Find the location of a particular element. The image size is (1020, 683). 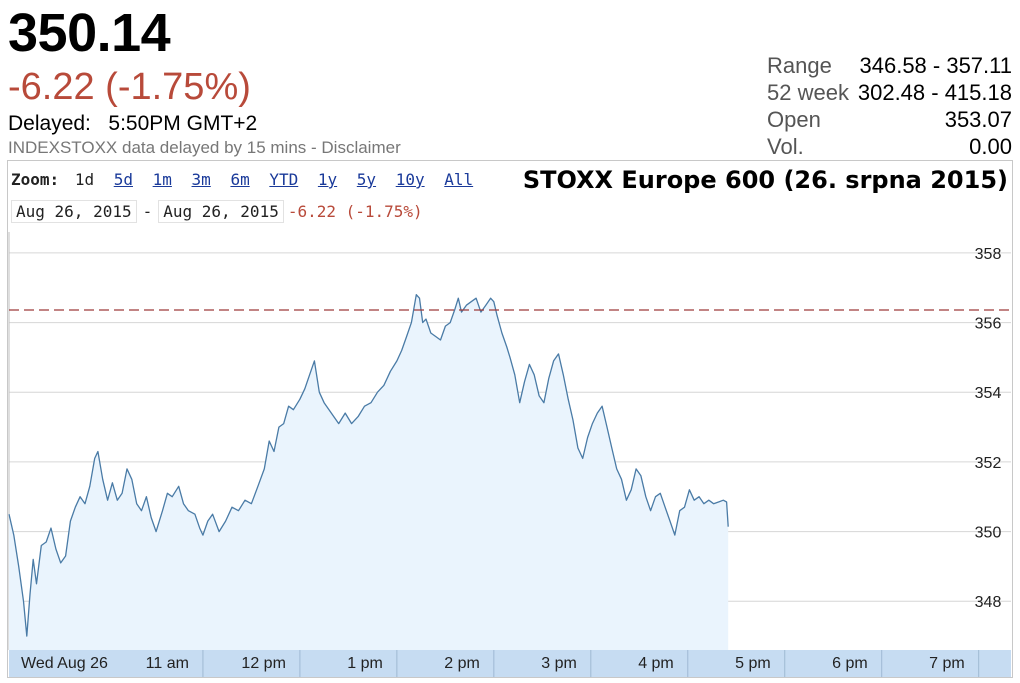

range-change: -6.22 (-1.75%) is located at coordinates (355, 211).